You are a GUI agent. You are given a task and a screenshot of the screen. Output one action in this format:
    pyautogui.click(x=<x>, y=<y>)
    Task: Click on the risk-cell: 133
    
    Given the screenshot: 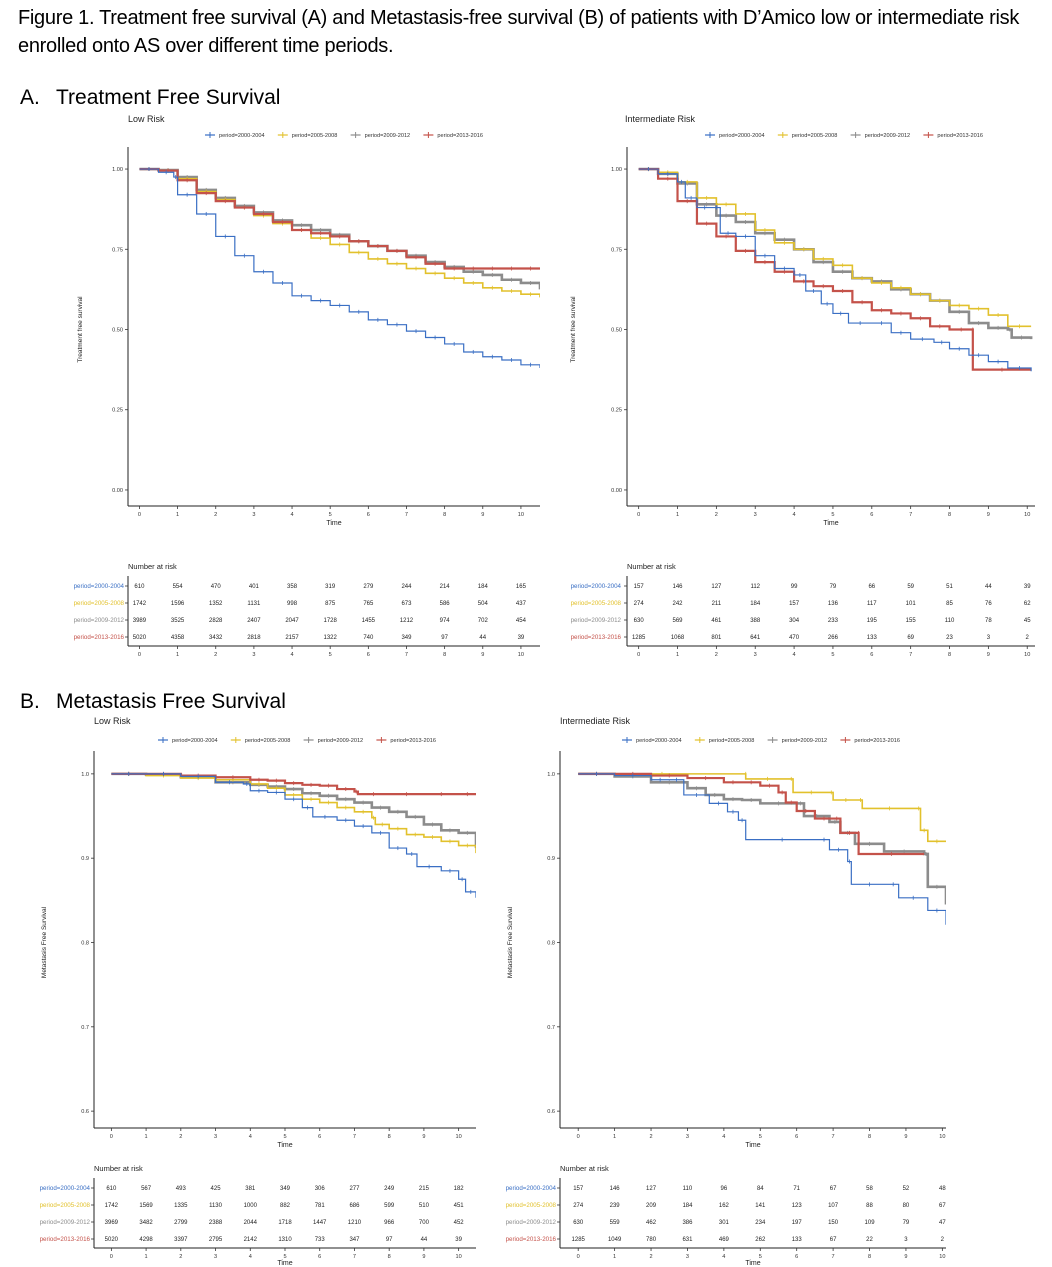 What is the action you would take?
    pyautogui.click(x=872, y=638)
    